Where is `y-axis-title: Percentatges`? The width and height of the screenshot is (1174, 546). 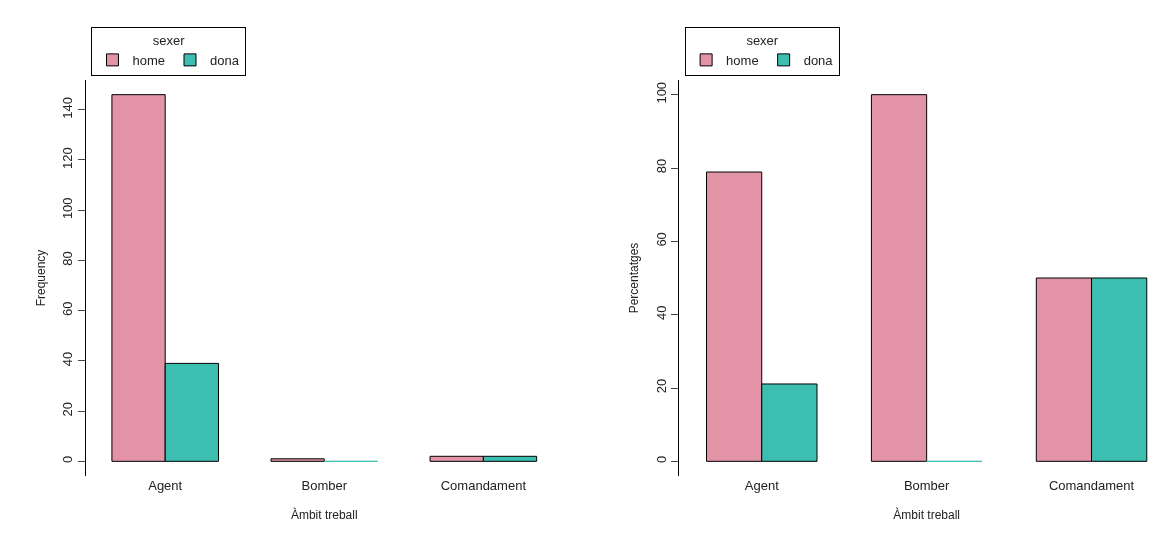
y-axis-title: Percentatges is located at coordinates (634, 278).